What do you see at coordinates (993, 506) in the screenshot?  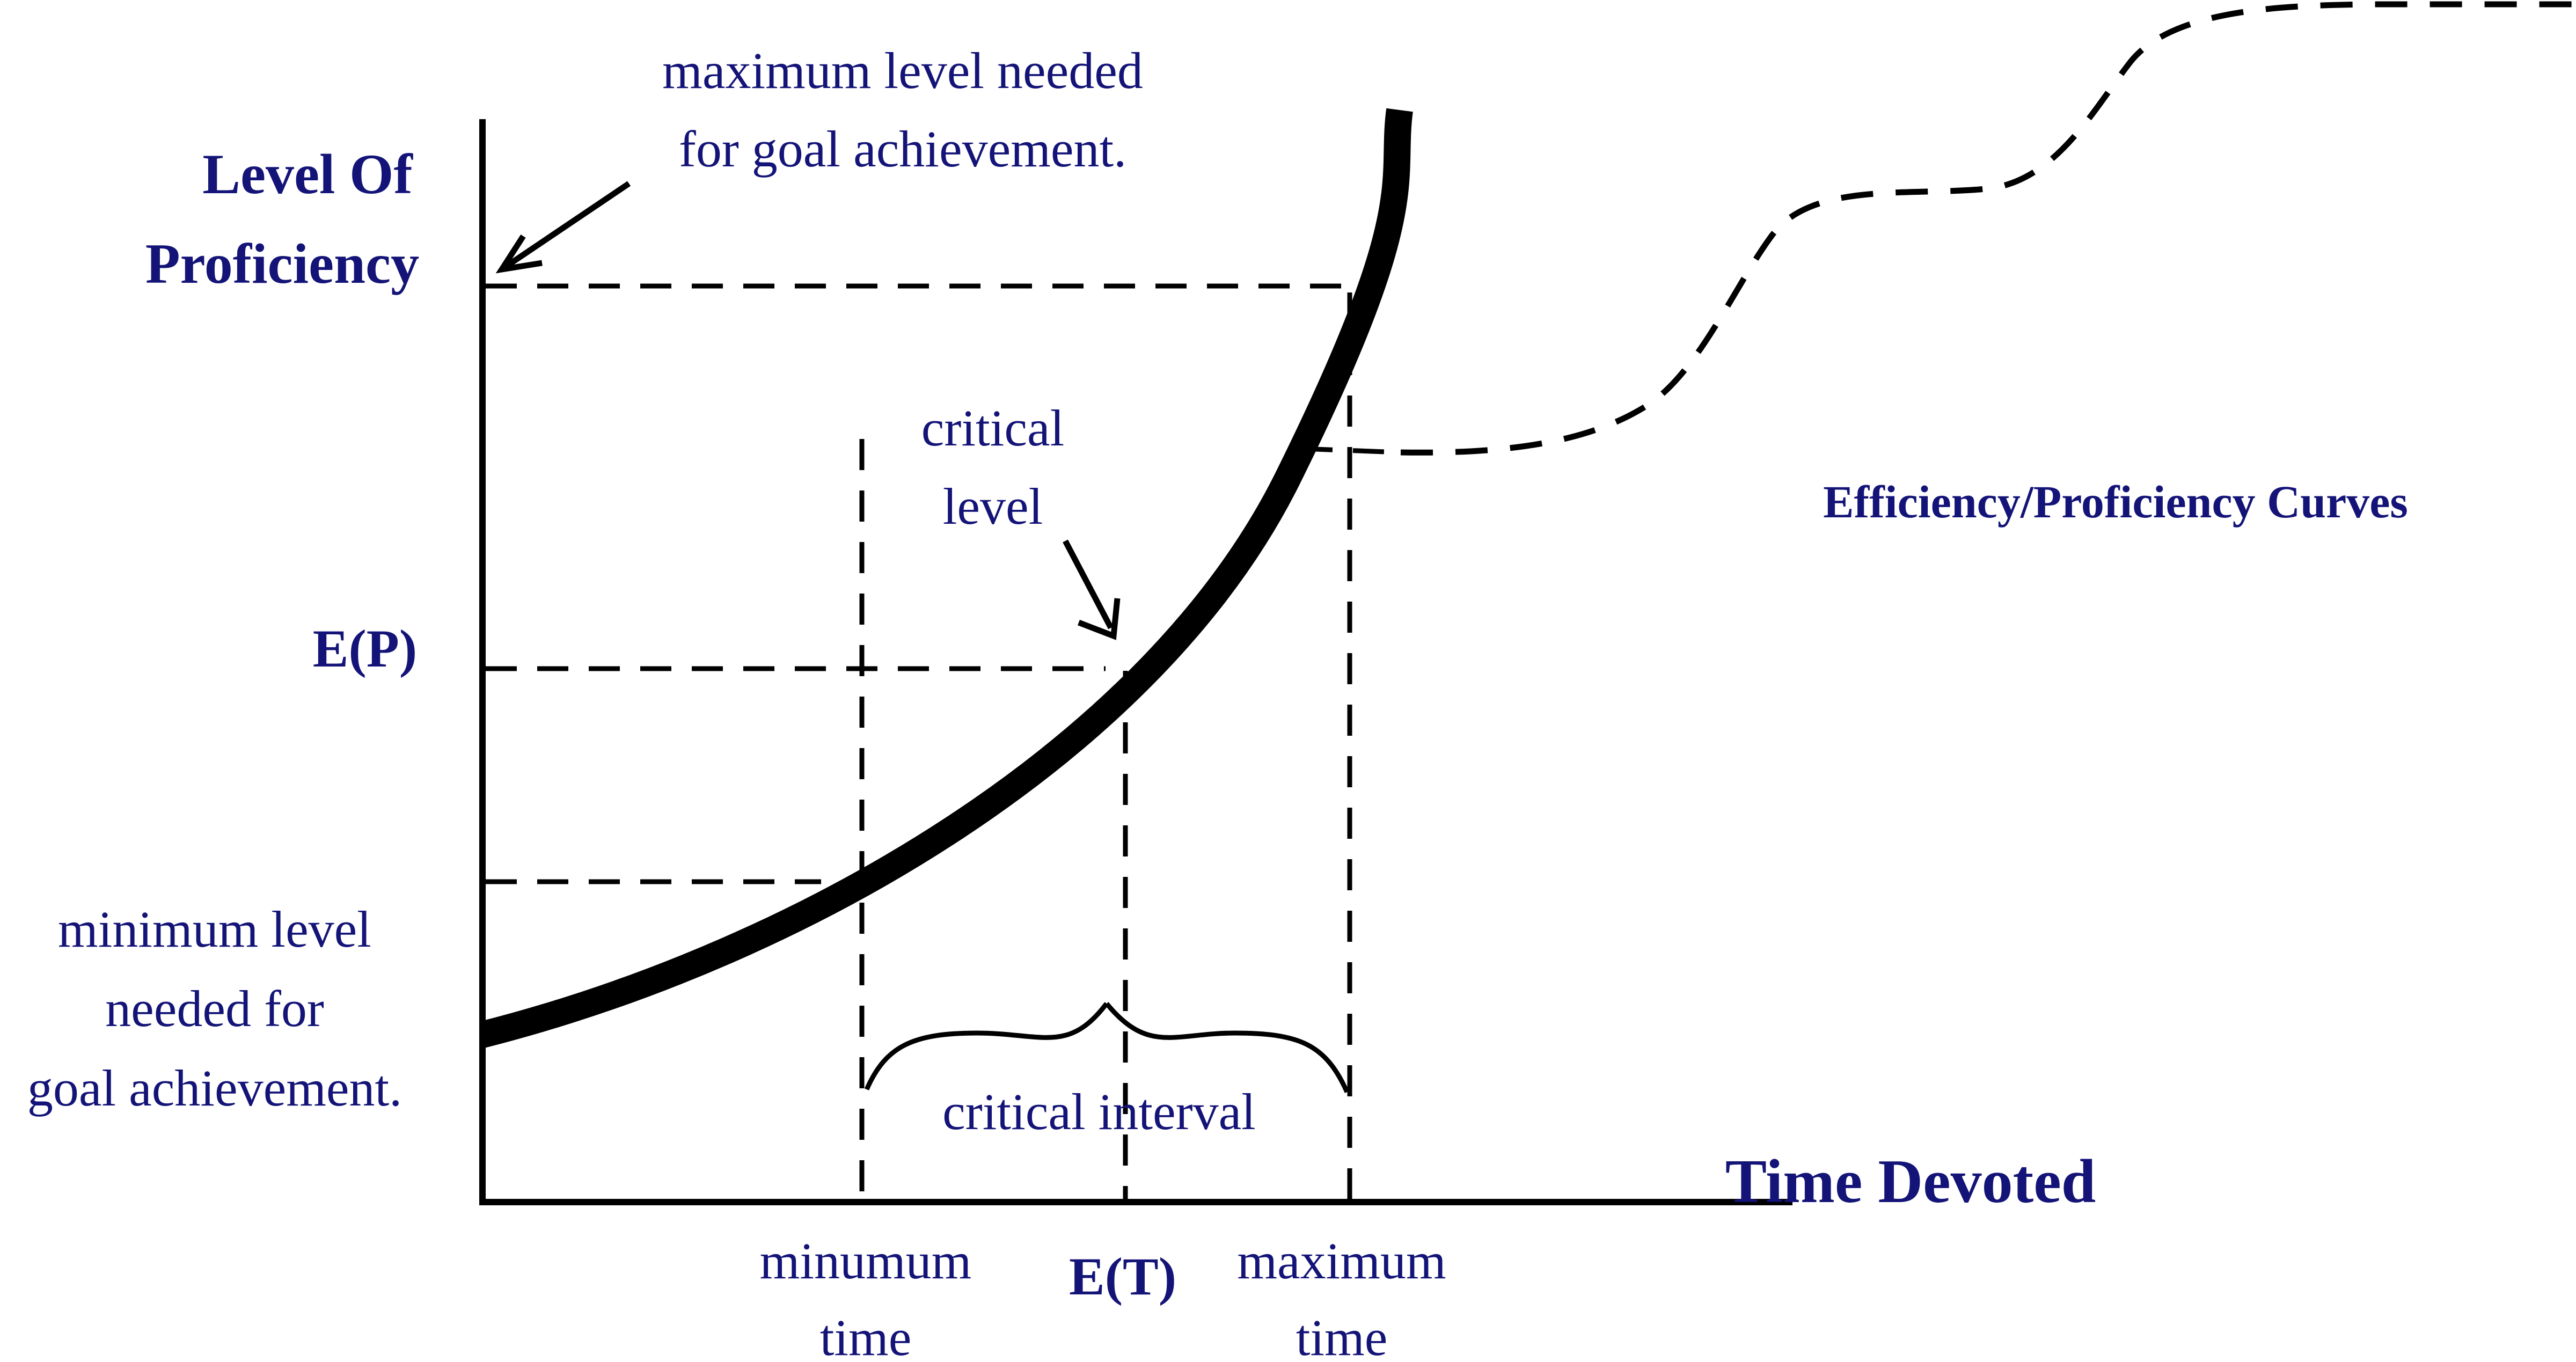 I see `critical-level-label-line2: level` at bounding box center [993, 506].